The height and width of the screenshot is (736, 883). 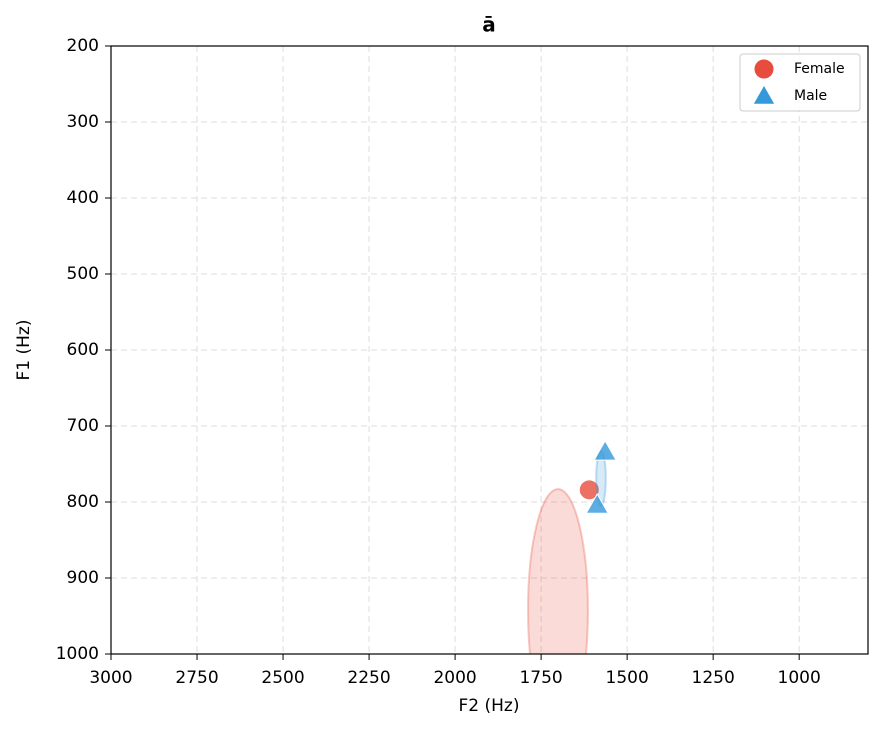 I want to click on x-tick-label: 1750, so click(x=540, y=678).